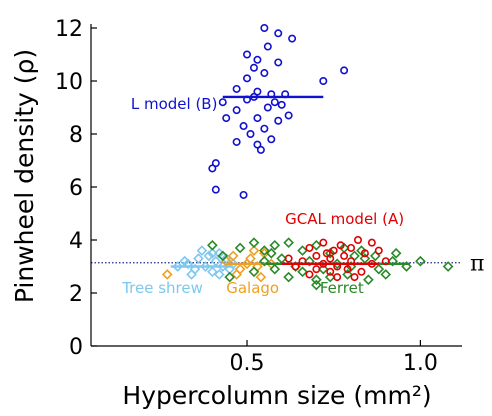 This screenshot has width=492, height=416. I want to click on tree-shrew-label: Tree shrew, so click(162, 288).